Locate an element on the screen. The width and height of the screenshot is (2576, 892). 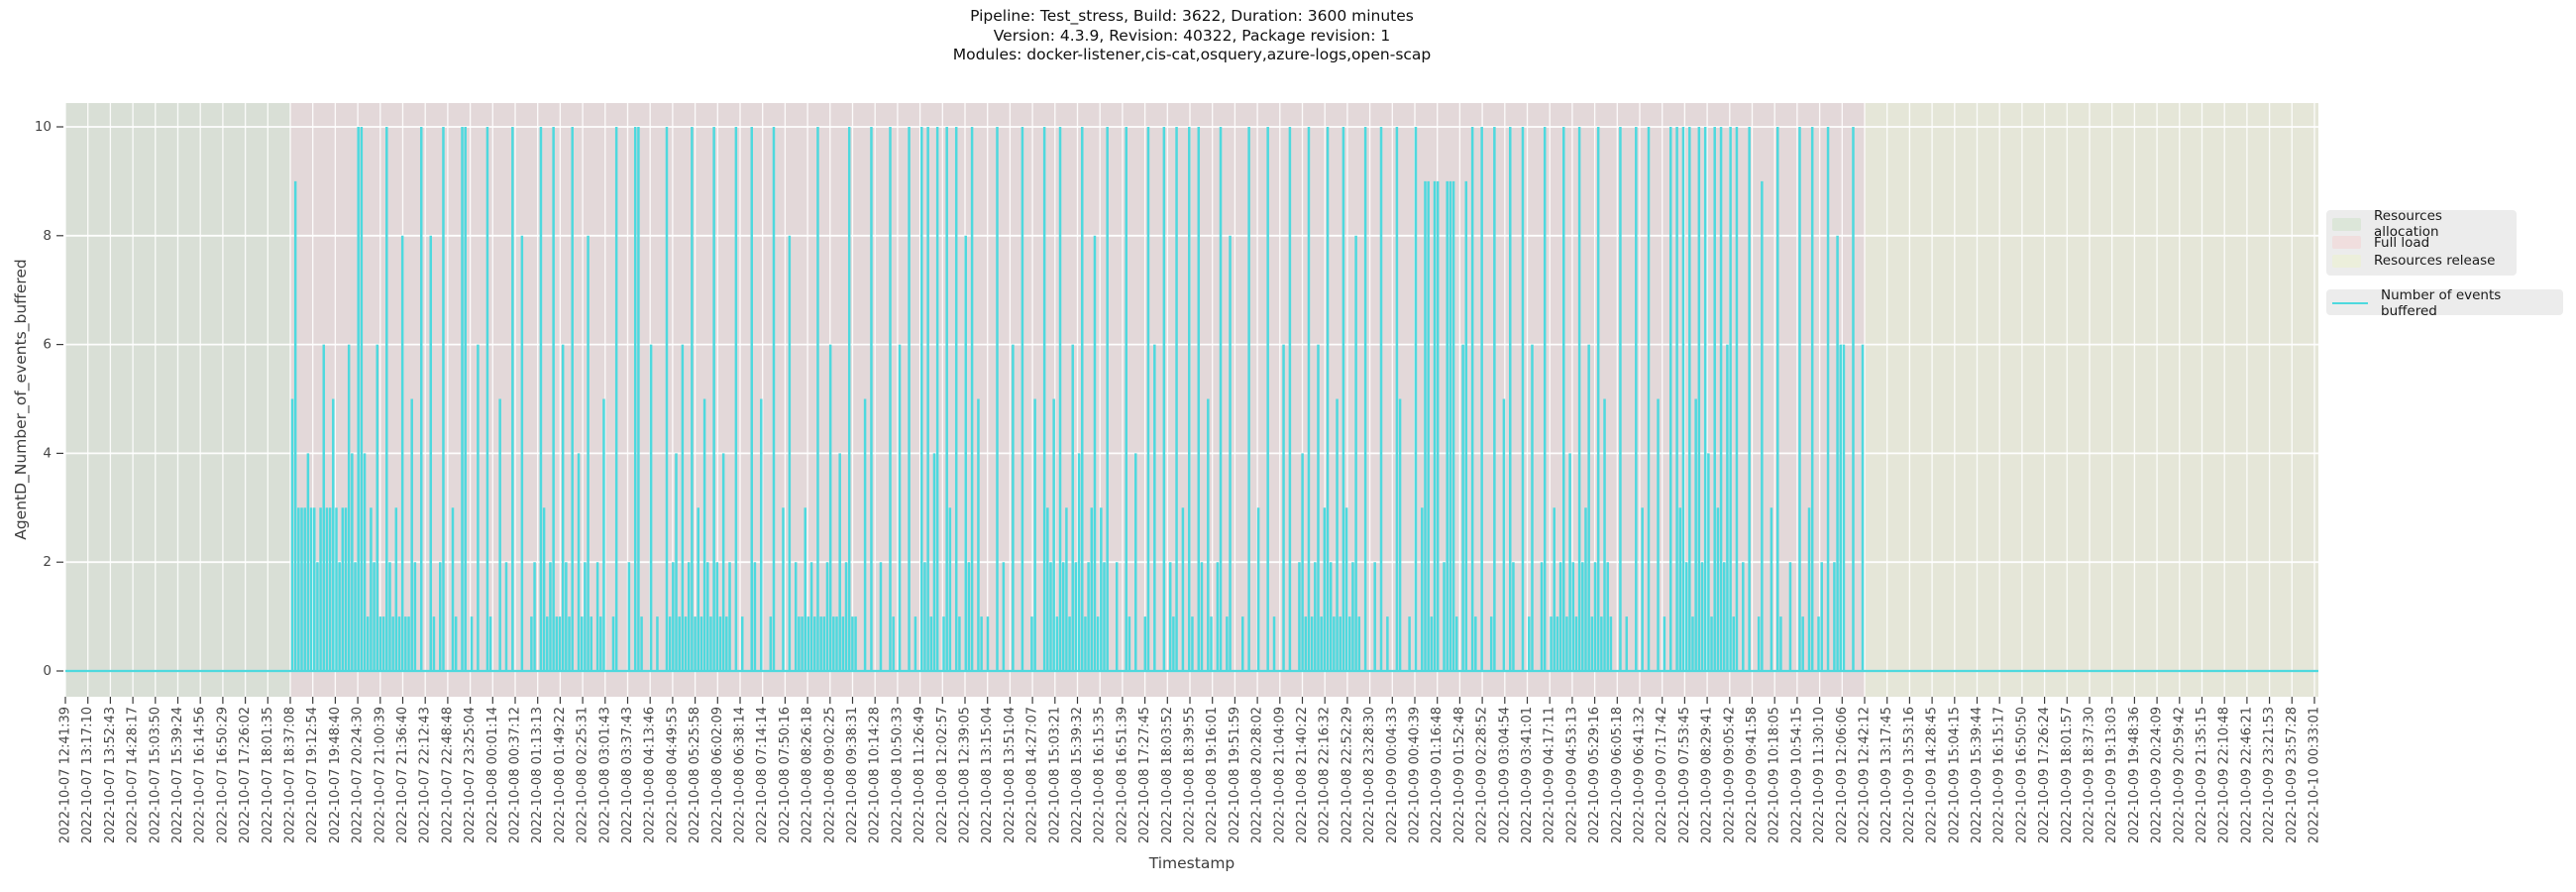
release-swatch-icon is located at coordinates (2346, 261).